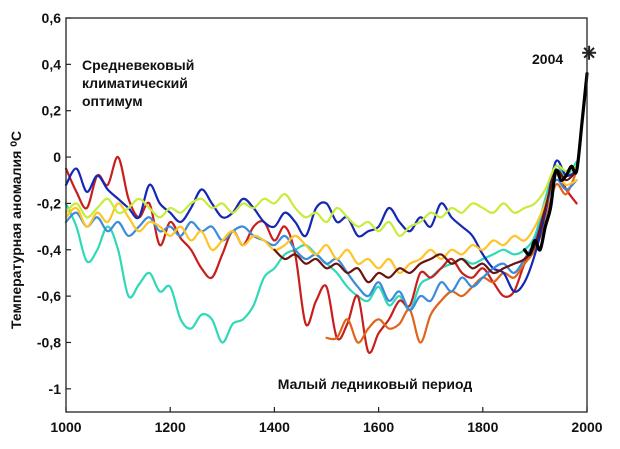 The width and height of the screenshot is (620, 449). I want to click on year-2004-annotation: 2004, so click(547, 59).